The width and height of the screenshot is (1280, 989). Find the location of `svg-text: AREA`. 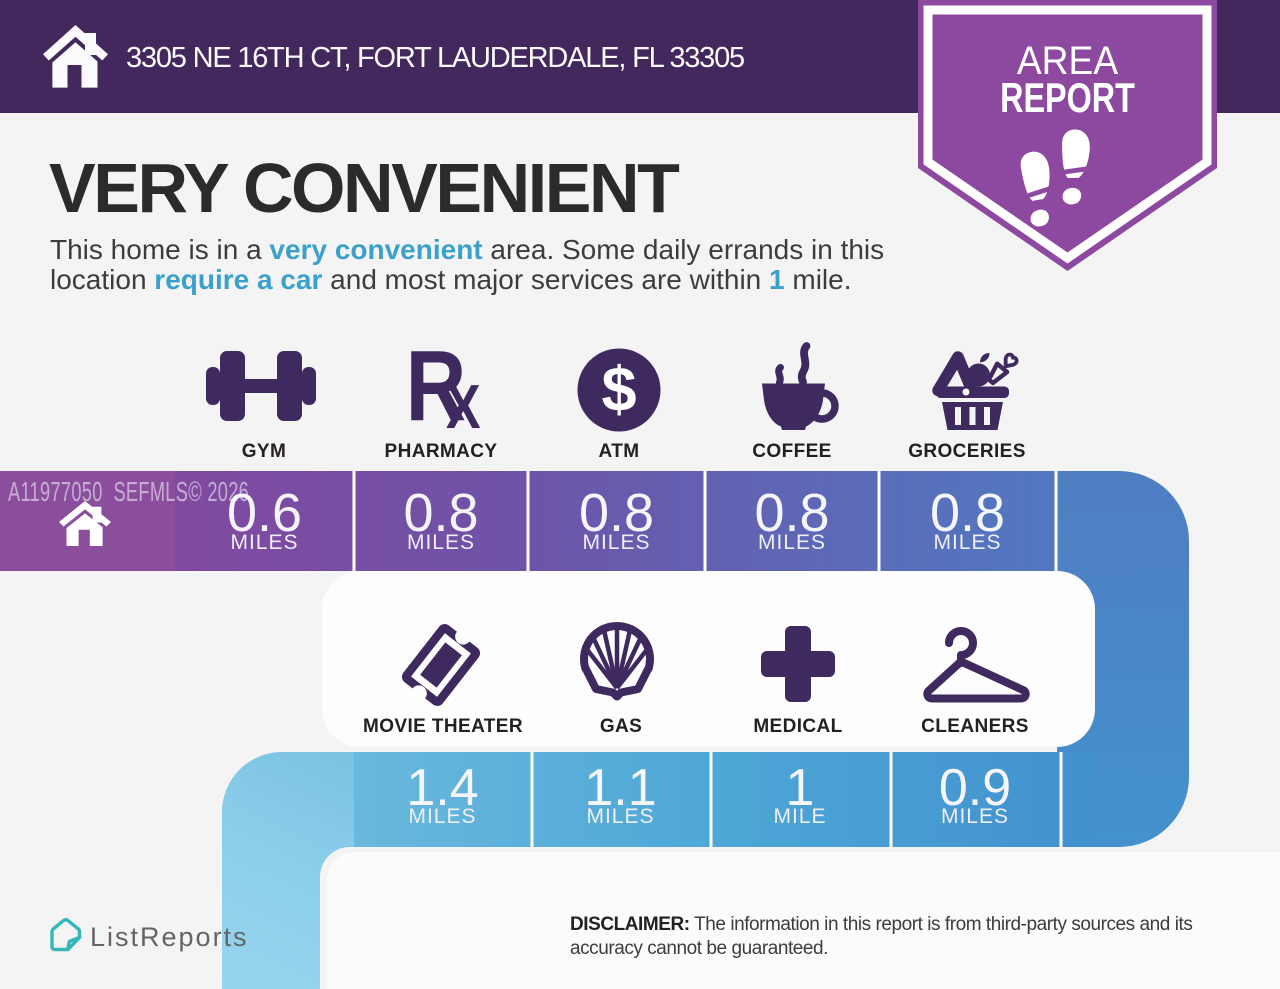

svg-text: AREA is located at coordinates (1067, 61).